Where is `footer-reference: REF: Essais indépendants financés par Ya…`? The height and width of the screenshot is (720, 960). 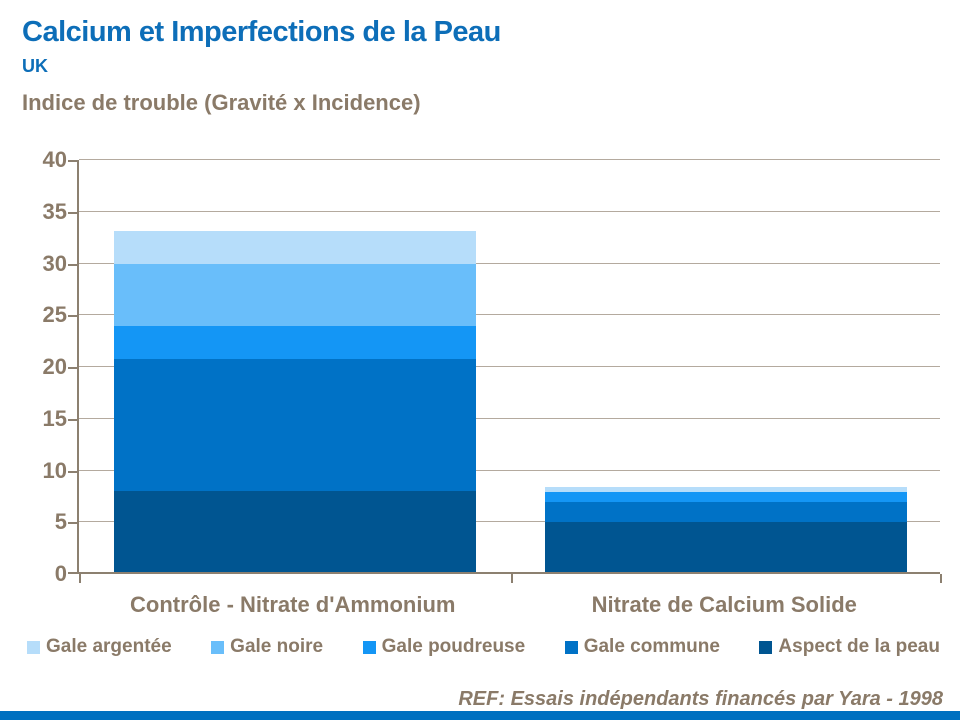 footer-reference: REF: Essais indépendants financés par Ya… is located at coordinates (700, 699).